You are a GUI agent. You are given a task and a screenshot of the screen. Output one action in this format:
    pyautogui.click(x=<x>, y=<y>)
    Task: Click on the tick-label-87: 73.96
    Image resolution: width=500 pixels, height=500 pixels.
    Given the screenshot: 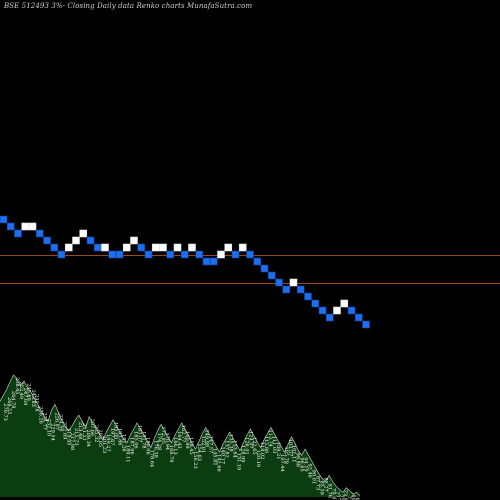 What is the action you would take?
    pyautogui.click(x=345, y=495)
    